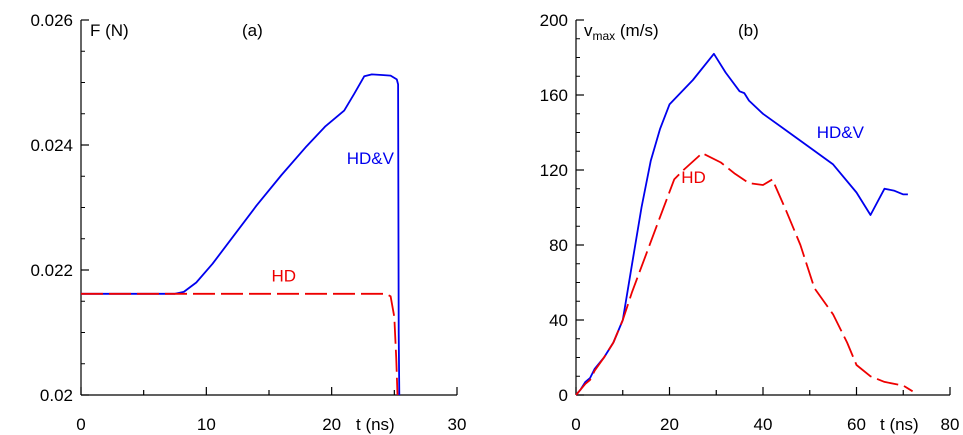 Image resolution: width=963 pixels, height=435 pixels. Describe the element at coordinates (109, 30) in the screenshot. I see `panel-a-ylabel: F (N)` at that location.